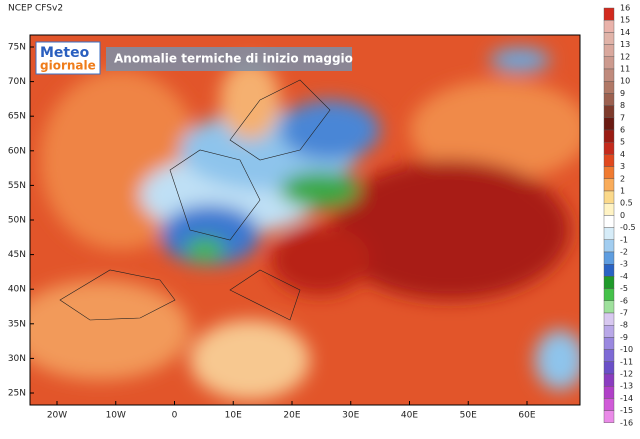 The height and width of the screenshot is (439, 640). Describe the element at coordinates (625, 8) in the screenshot. I see `colorbar-label: 16` at that location.